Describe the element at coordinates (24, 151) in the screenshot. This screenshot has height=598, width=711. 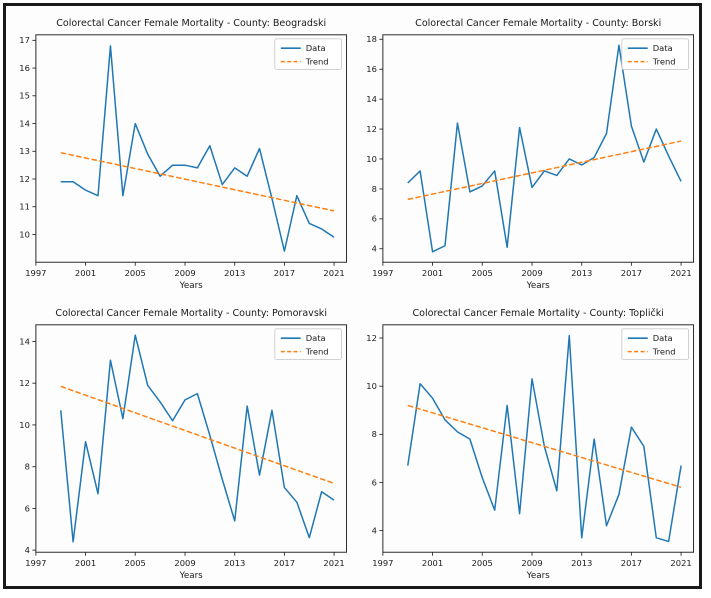
I see `y-axis-tick-label: 13` at that location.